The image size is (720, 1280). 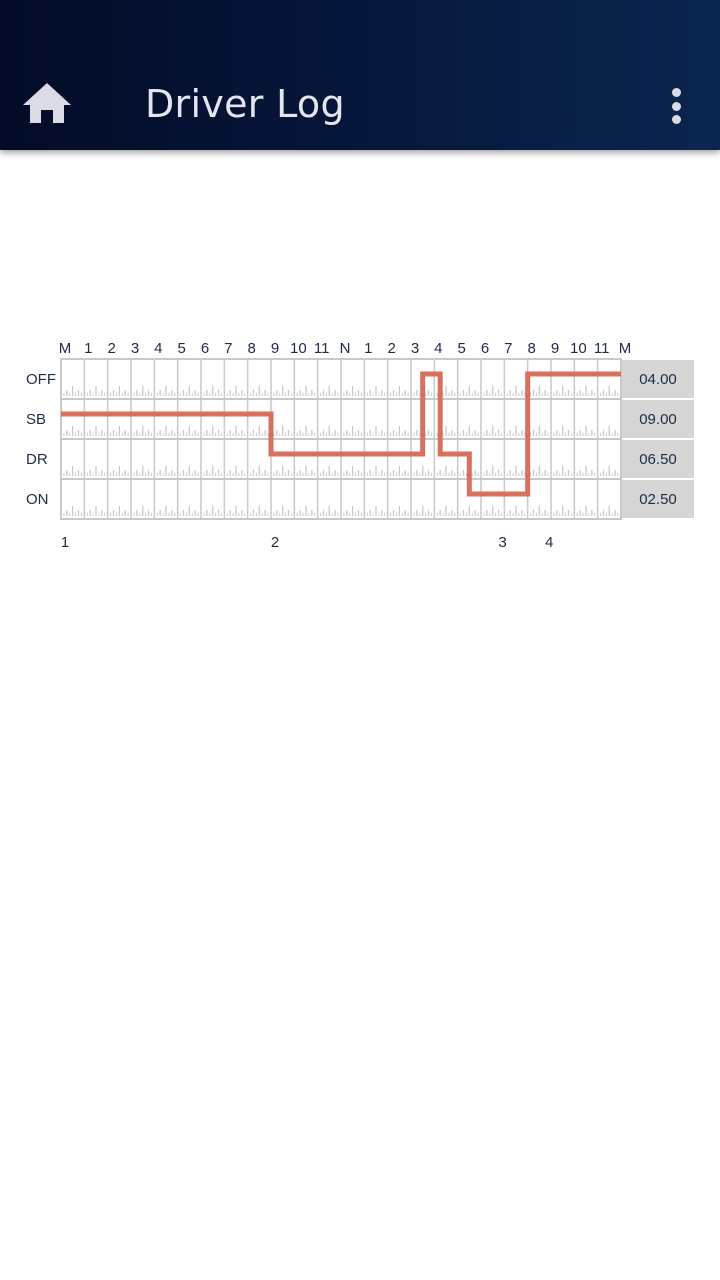 I want to click on status-label: DR, so click(x=37, y=459).